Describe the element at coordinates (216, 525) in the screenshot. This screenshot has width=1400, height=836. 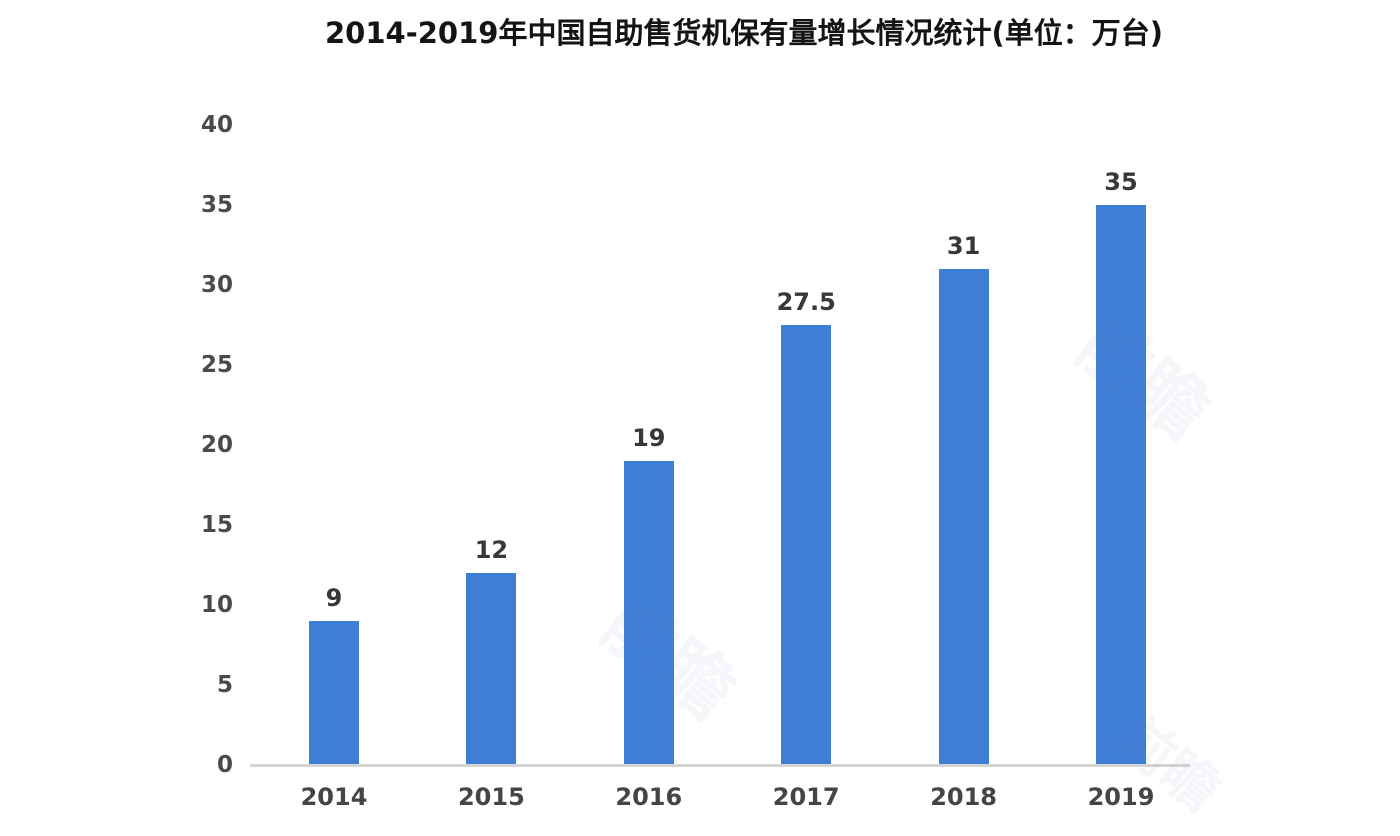
I see `y-axis-tick-label: 15` at that location.